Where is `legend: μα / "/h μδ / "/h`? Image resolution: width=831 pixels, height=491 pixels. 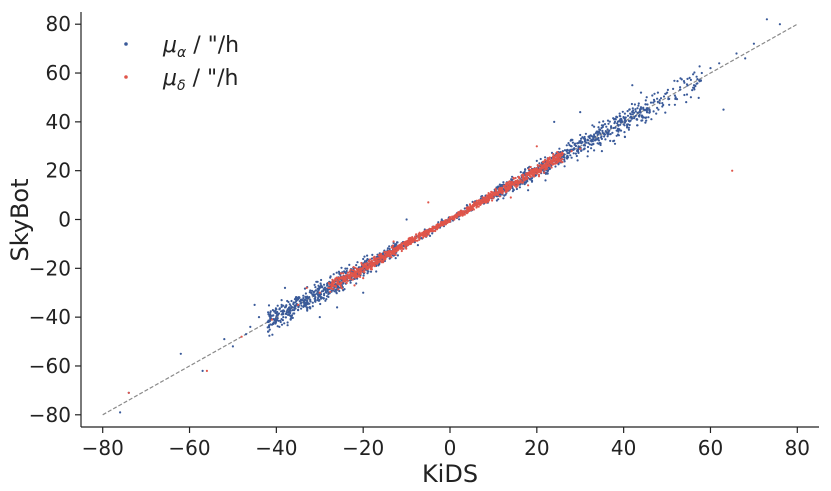
legend: μα / "/h μδ / "/h is located at coordinates (181, 63).